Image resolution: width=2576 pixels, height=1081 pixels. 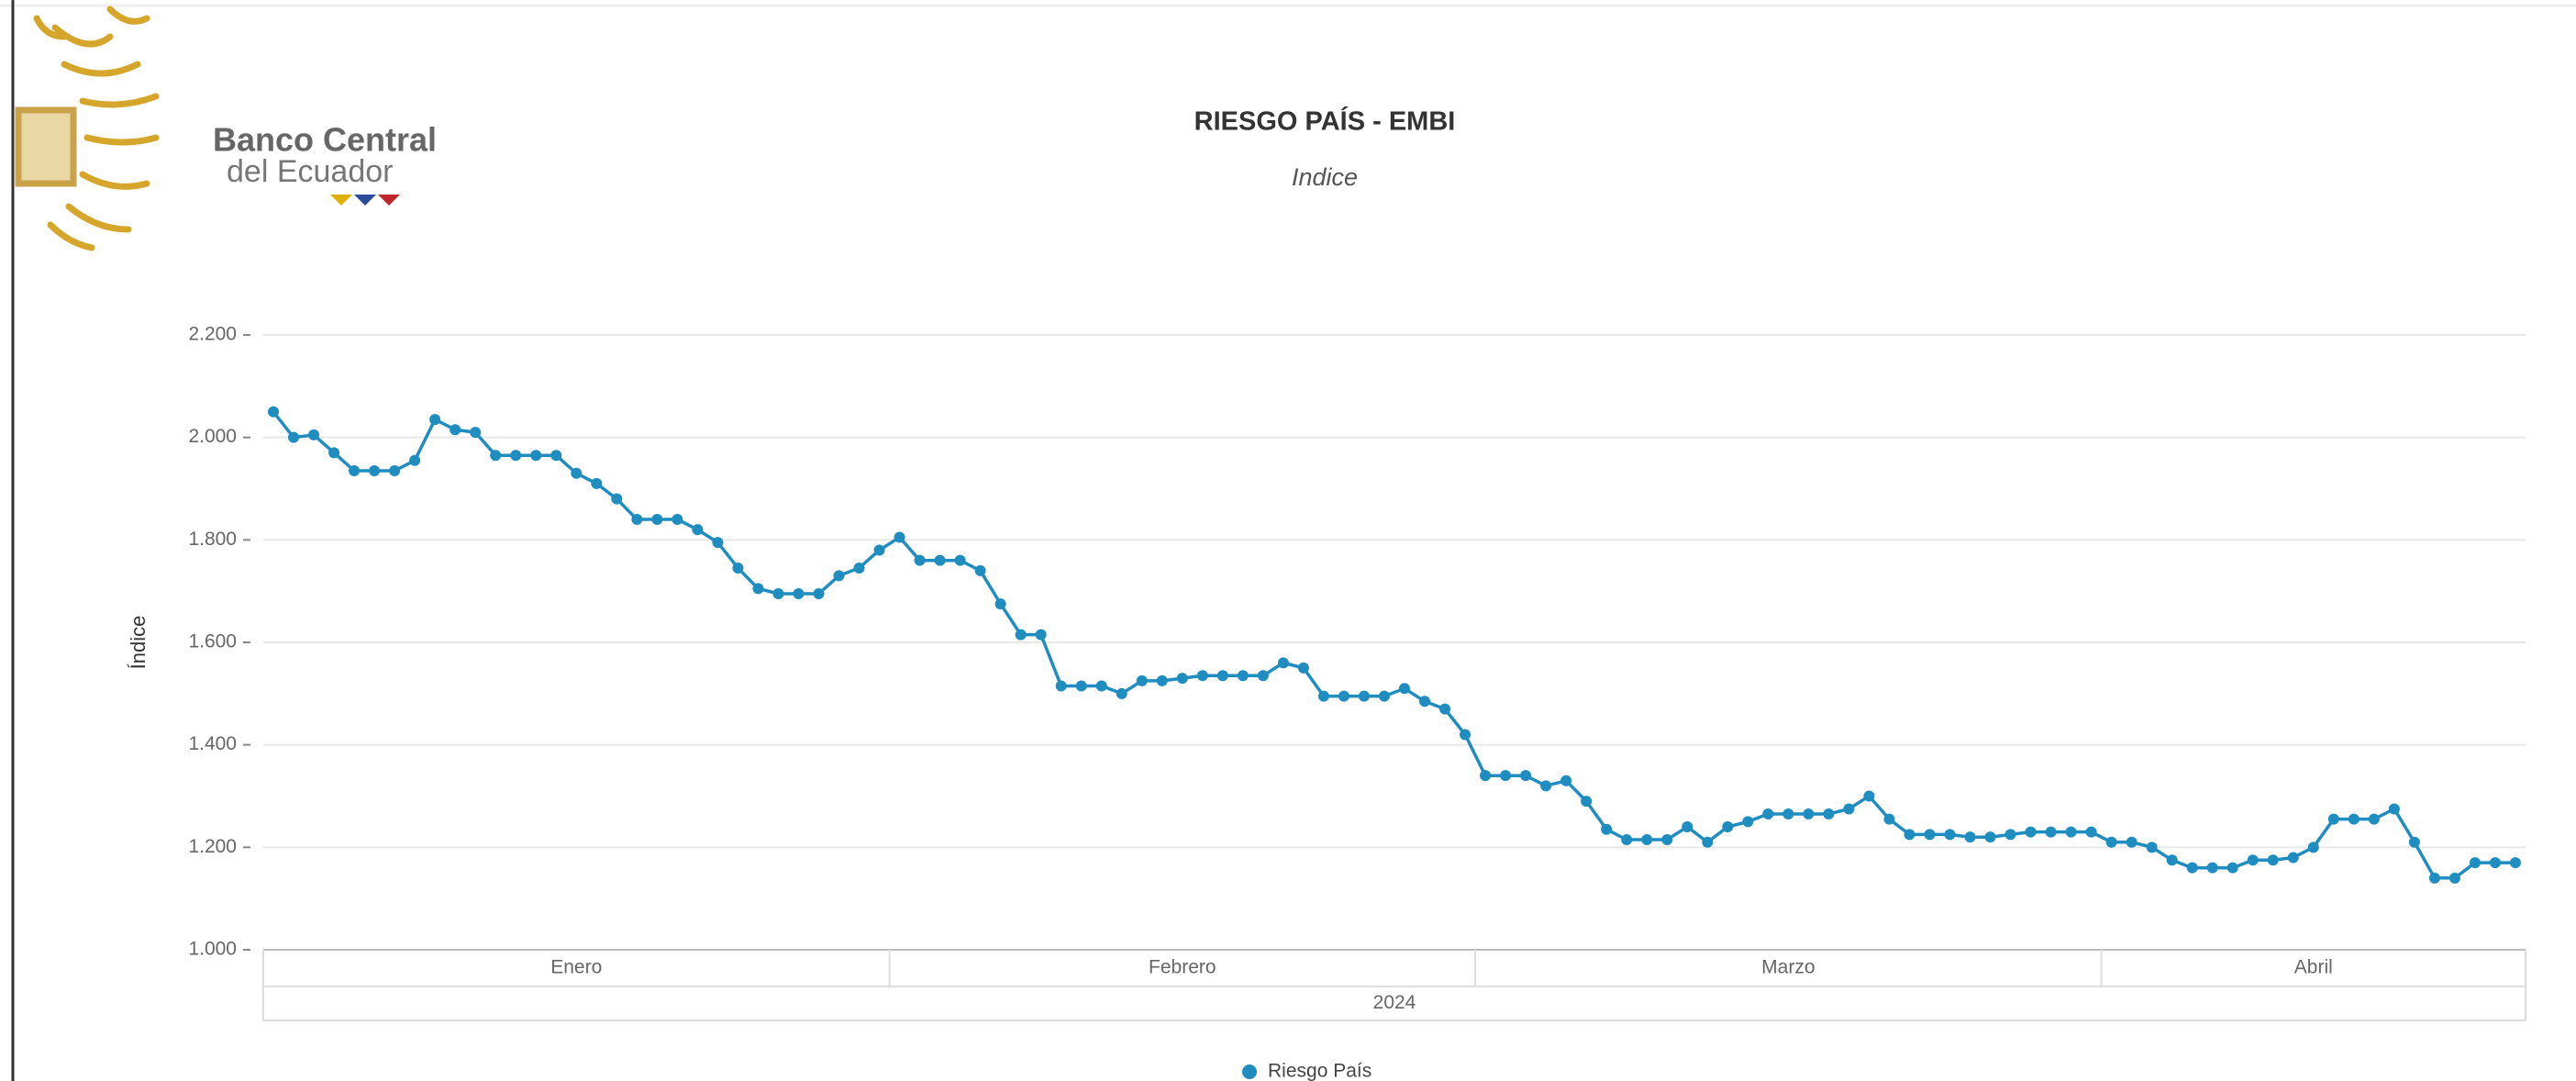 I want to click on x-year-label: 2024, so click(x=1394, y=1002).